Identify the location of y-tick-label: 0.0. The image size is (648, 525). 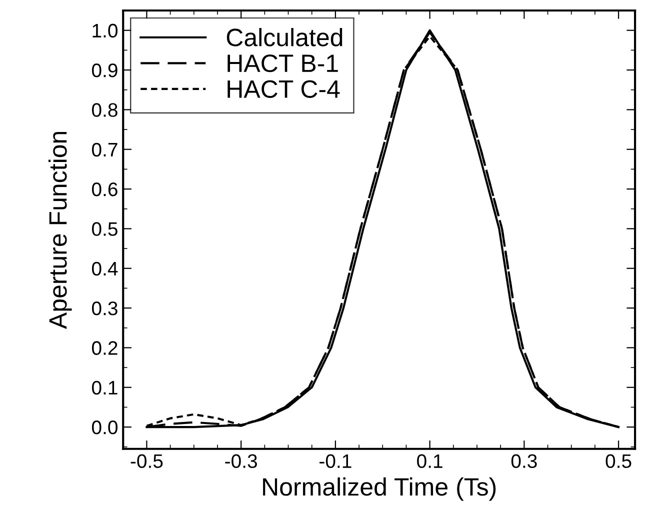
(105, 427).